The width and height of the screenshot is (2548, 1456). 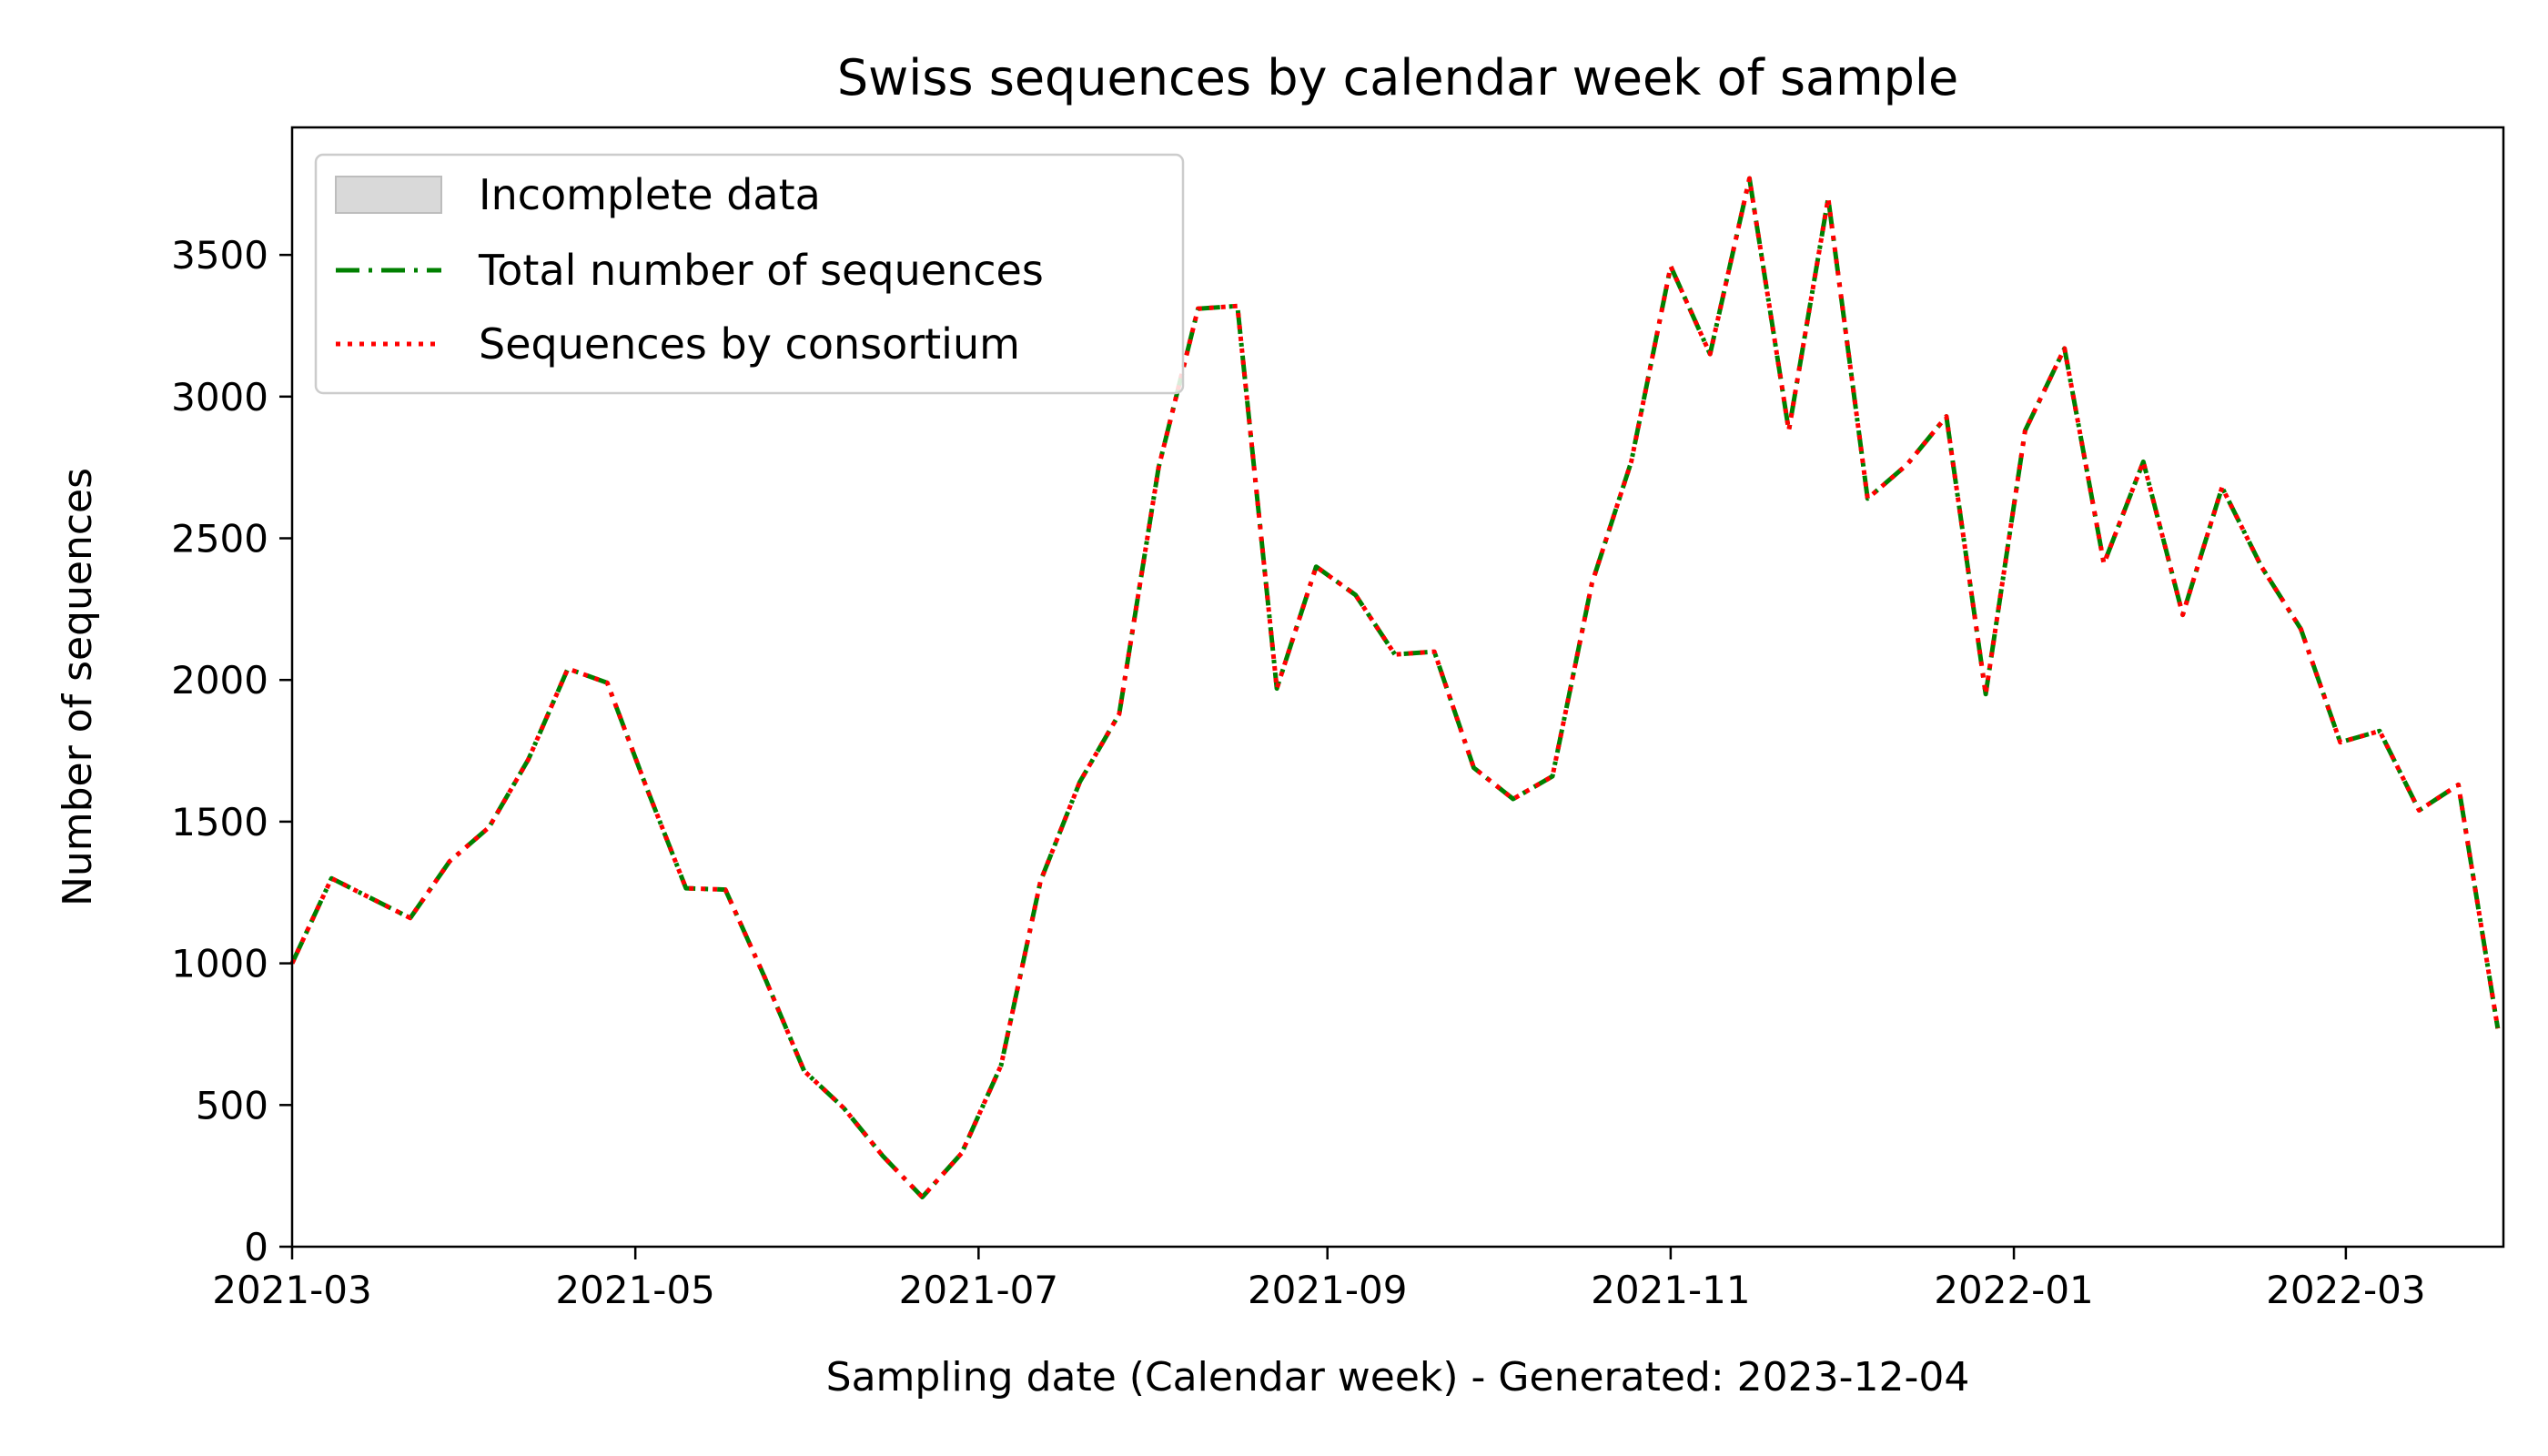 I want to click on legend-item-total-sequences: Total number of sequences, so click(x=690, y=270).